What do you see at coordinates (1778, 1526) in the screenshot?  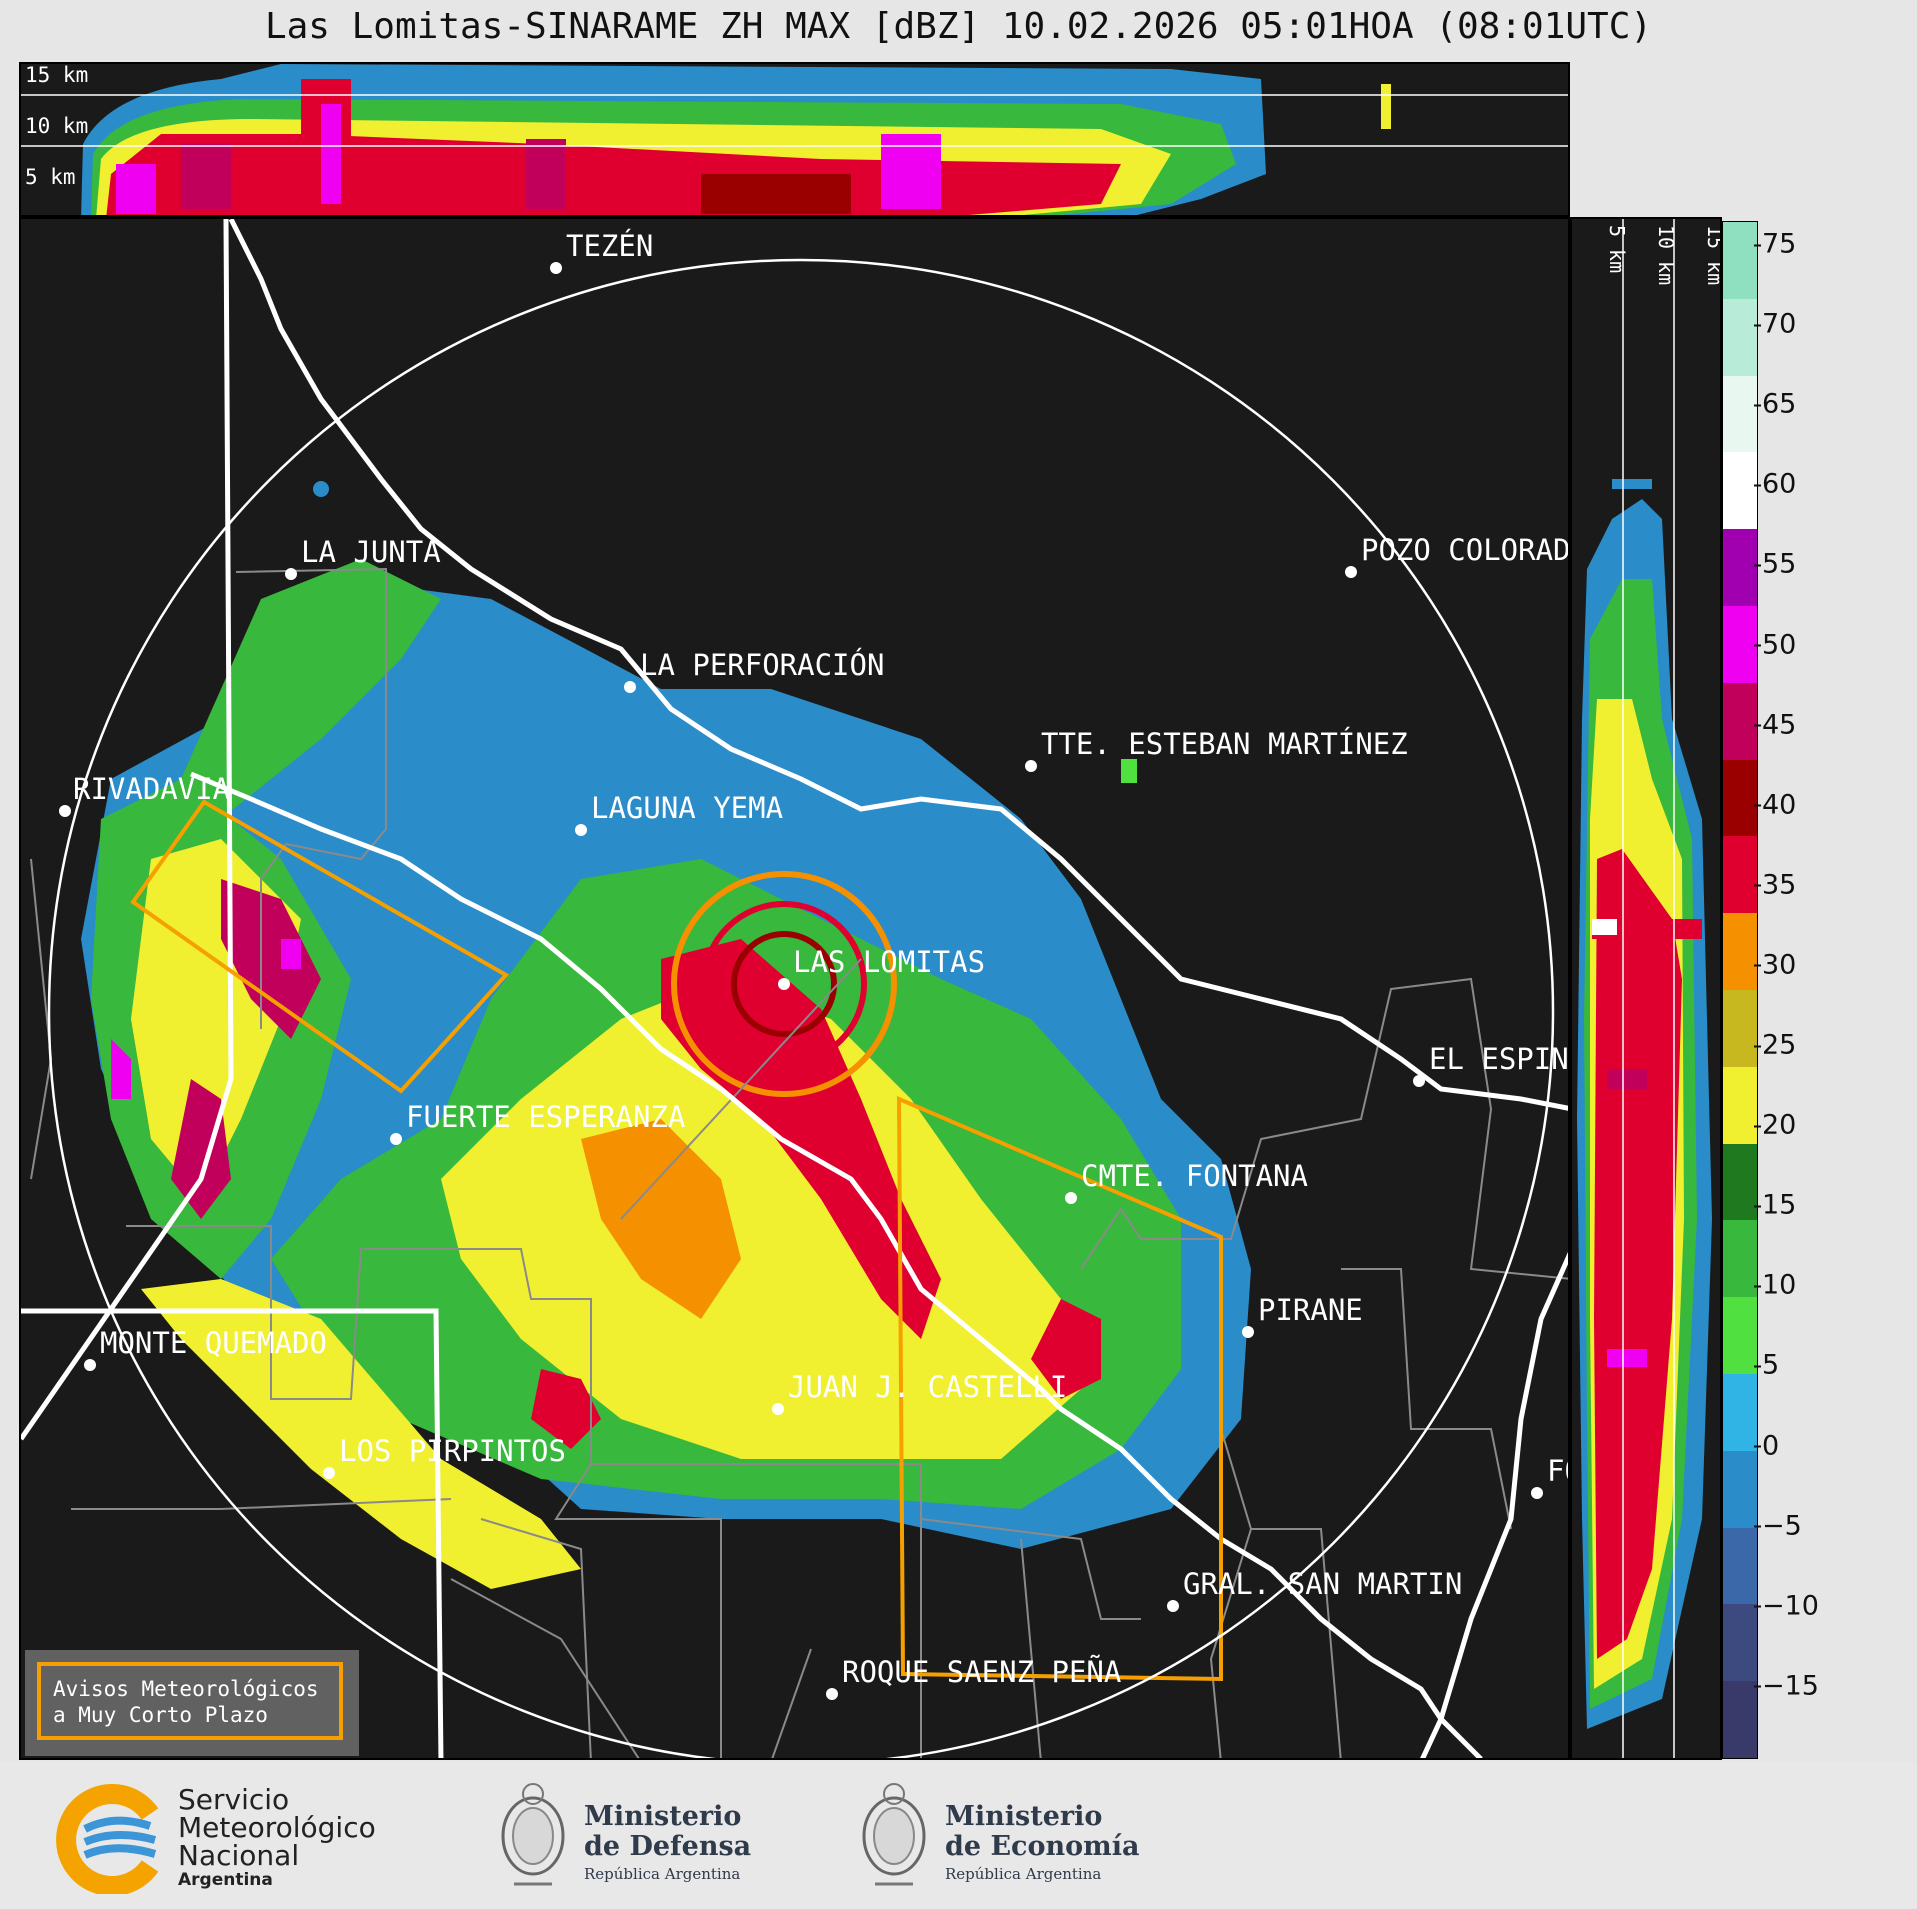 I see `colorbar-tick-label: −5` at bounding box center [1778, 1526].